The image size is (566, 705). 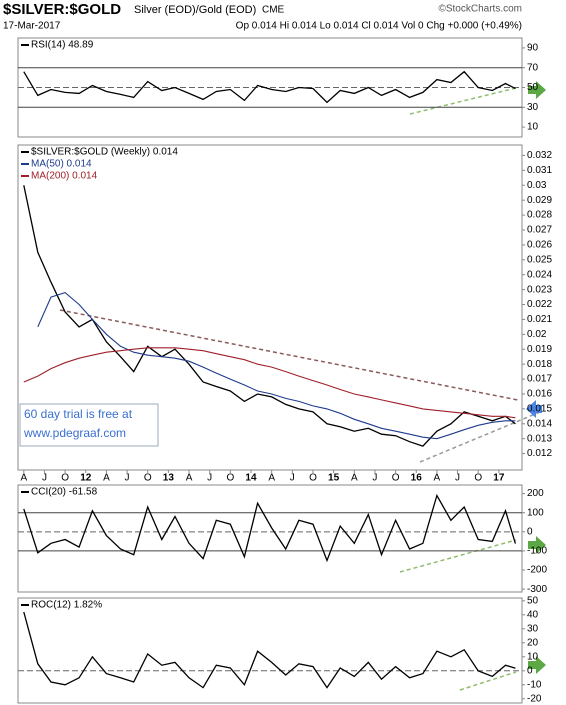 What do you see at coordinates (499, 478) in the screenshot?
I see `x-tick-label: 17` at bounding box center [499, 478].